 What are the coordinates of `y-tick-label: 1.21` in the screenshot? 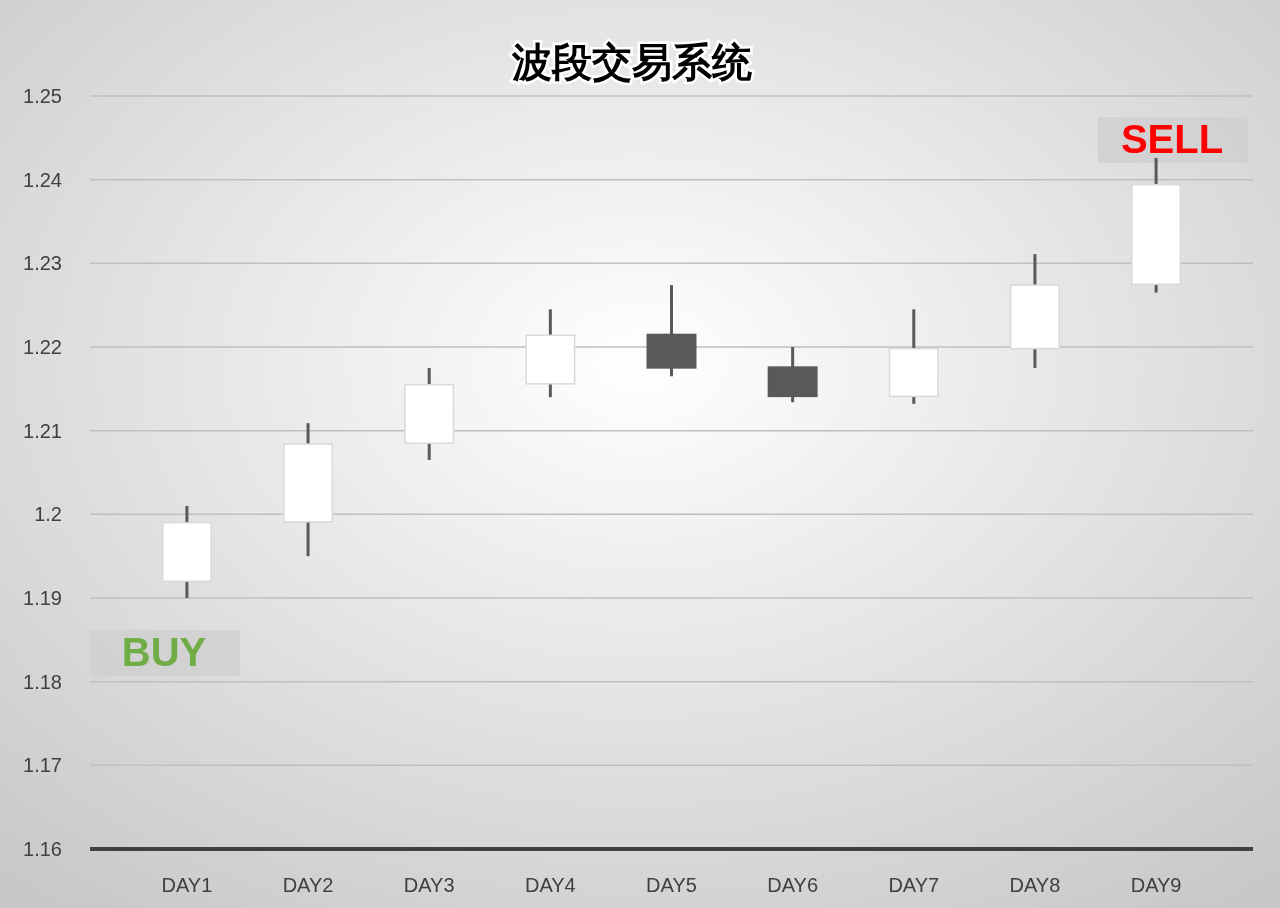 It's located at (42, 430).